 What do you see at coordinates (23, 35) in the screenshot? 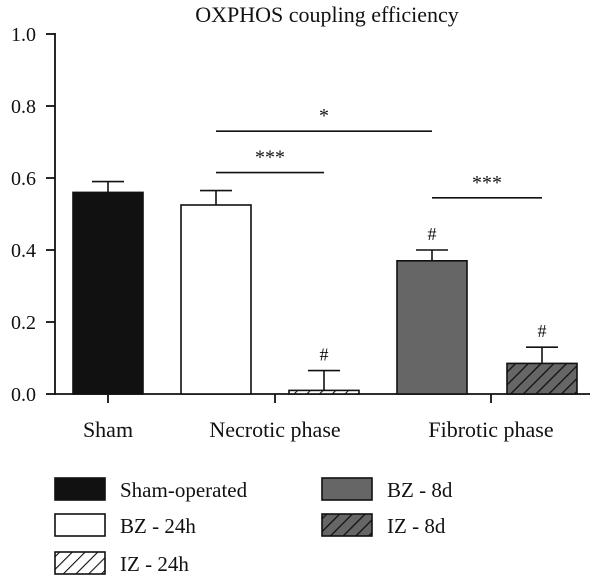
I see `y-tick-label: 1.0` at bounding box center [23, 35].